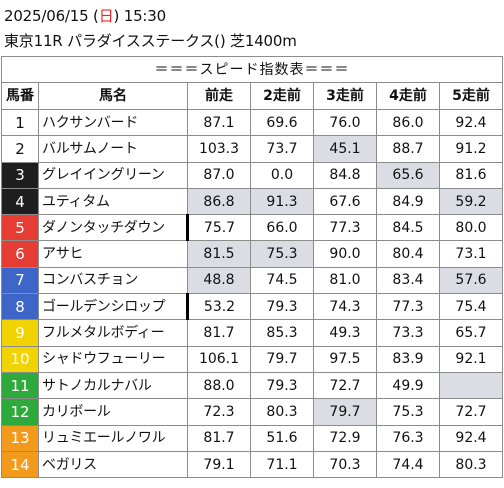 The image size is (504, 488). What do you see at coordinates (113, 359) in the screenshot?
I see `horse-name-cell: シャドウフューリー` at bounding box center [113, 359].